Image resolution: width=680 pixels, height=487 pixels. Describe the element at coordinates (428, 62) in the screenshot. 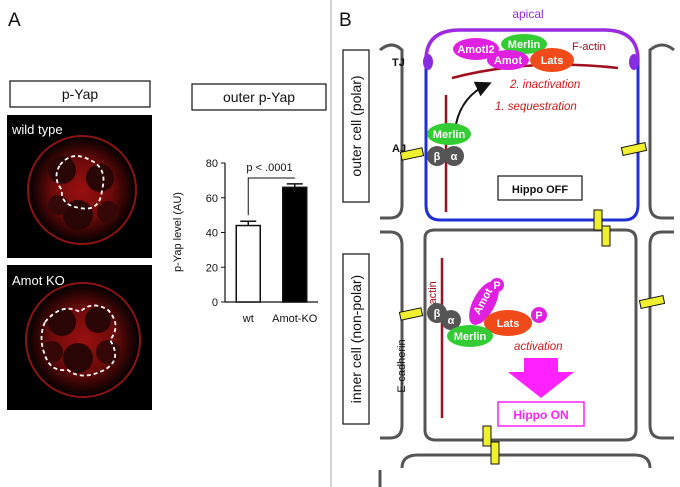

I see `tight-junction-left` at that location.